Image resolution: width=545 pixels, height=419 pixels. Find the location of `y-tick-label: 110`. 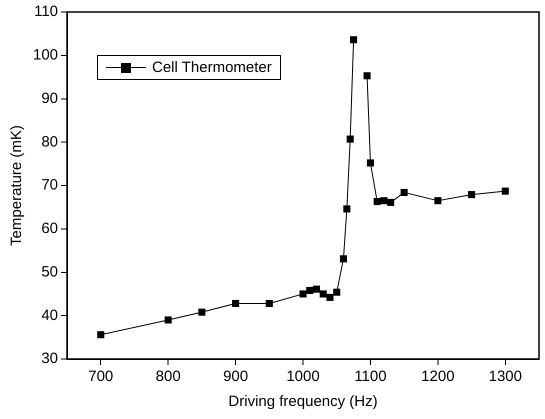

y-tick-label: 110 is located at coordinates (46, 11).